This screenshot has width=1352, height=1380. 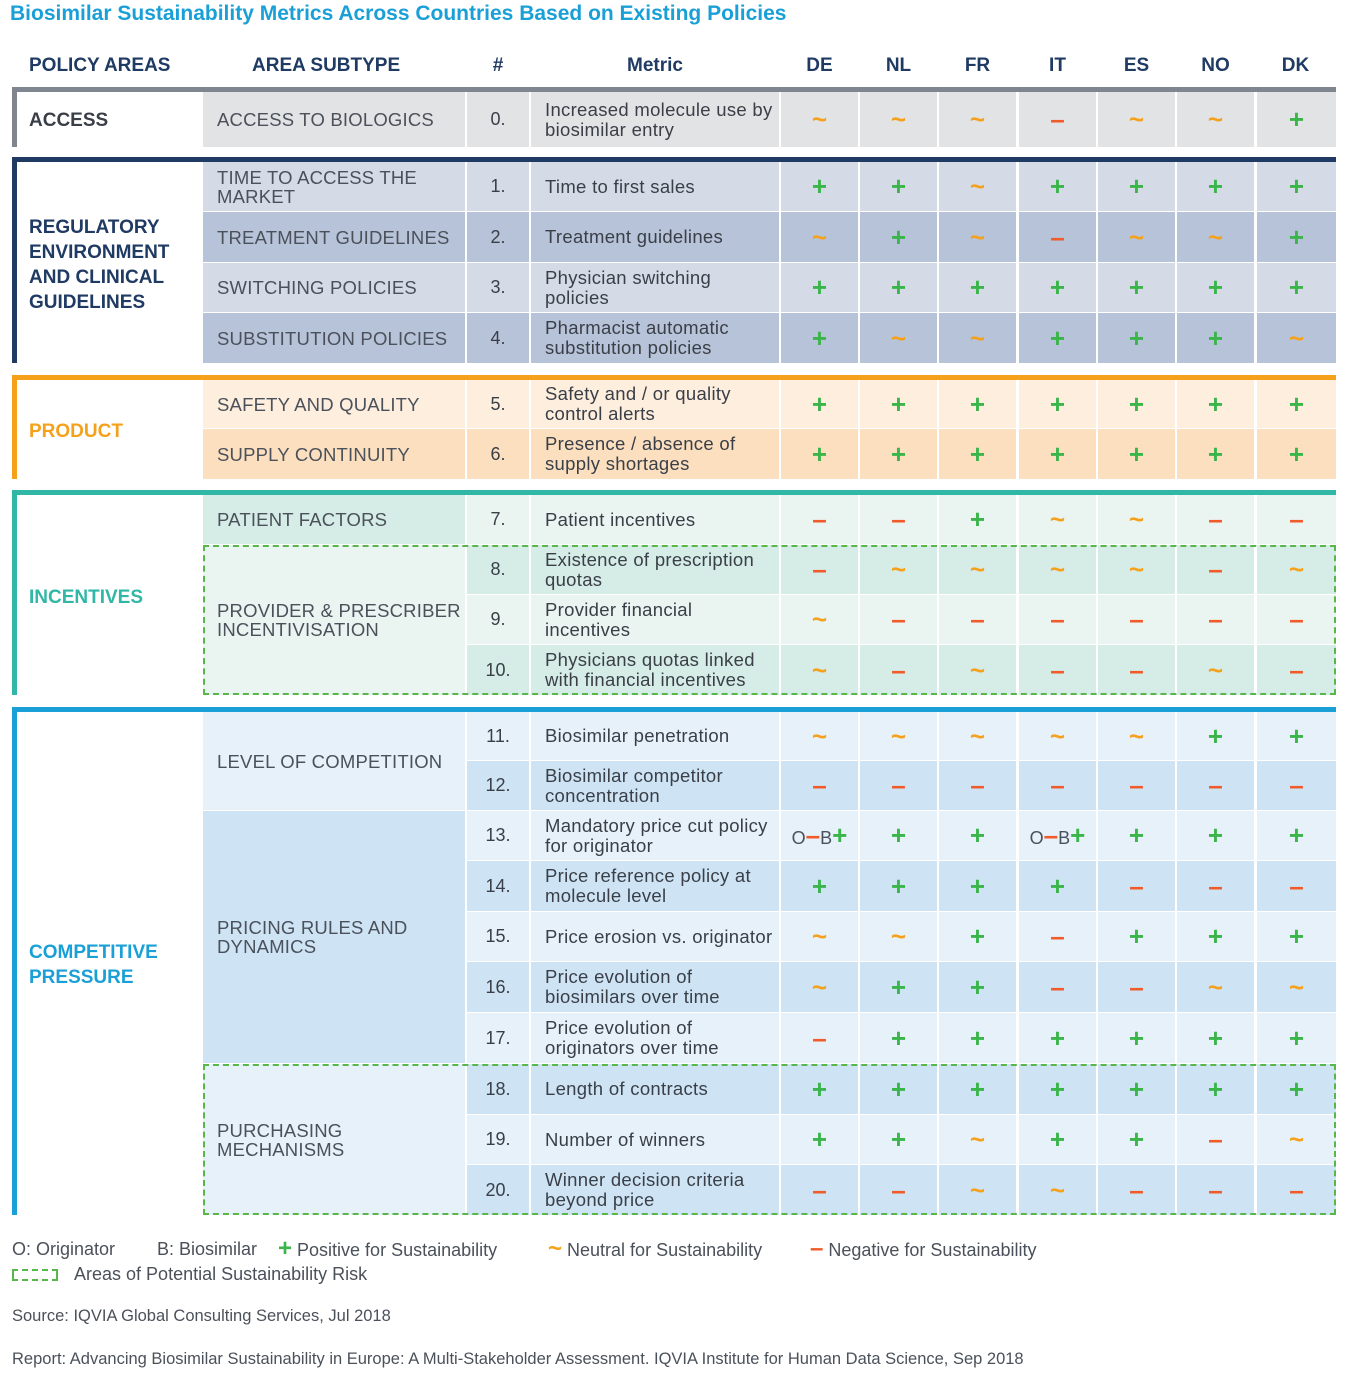 I want to click on score-cell-no: –, so click(x=1215, y=569).